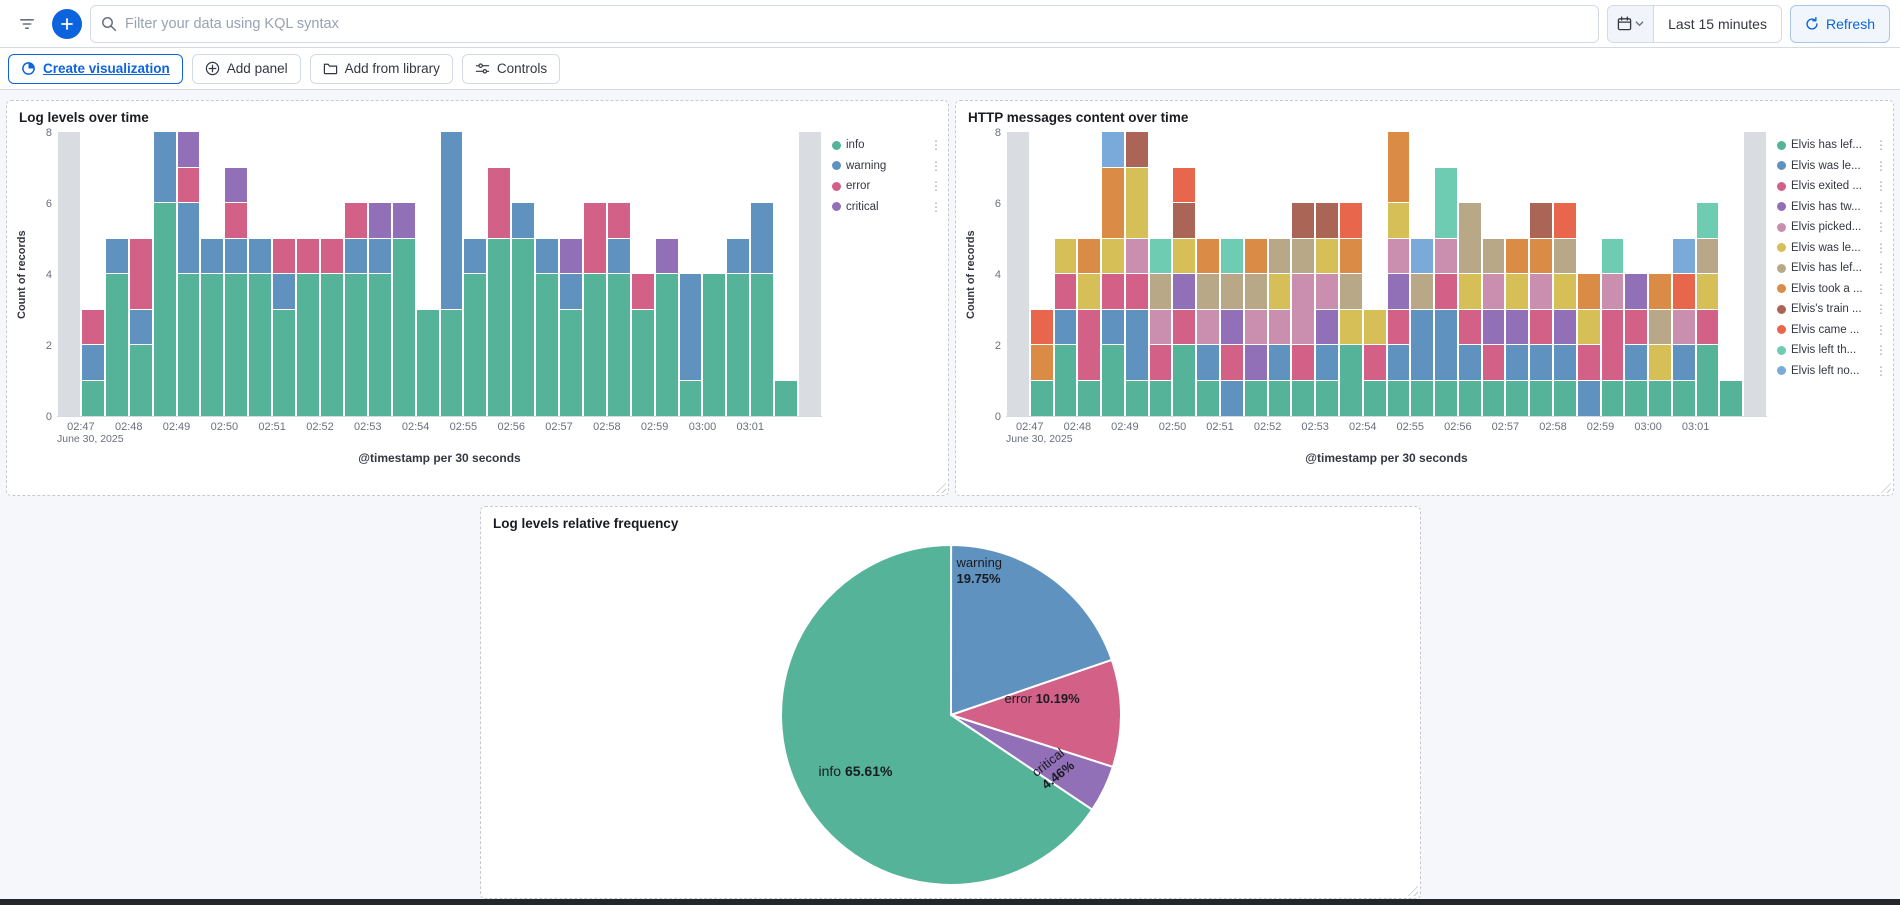 Image resolution: width=1900 pixels, height=905 pixels. I want to click on panel-title: Log levels relative frequency, so click(586, 523).